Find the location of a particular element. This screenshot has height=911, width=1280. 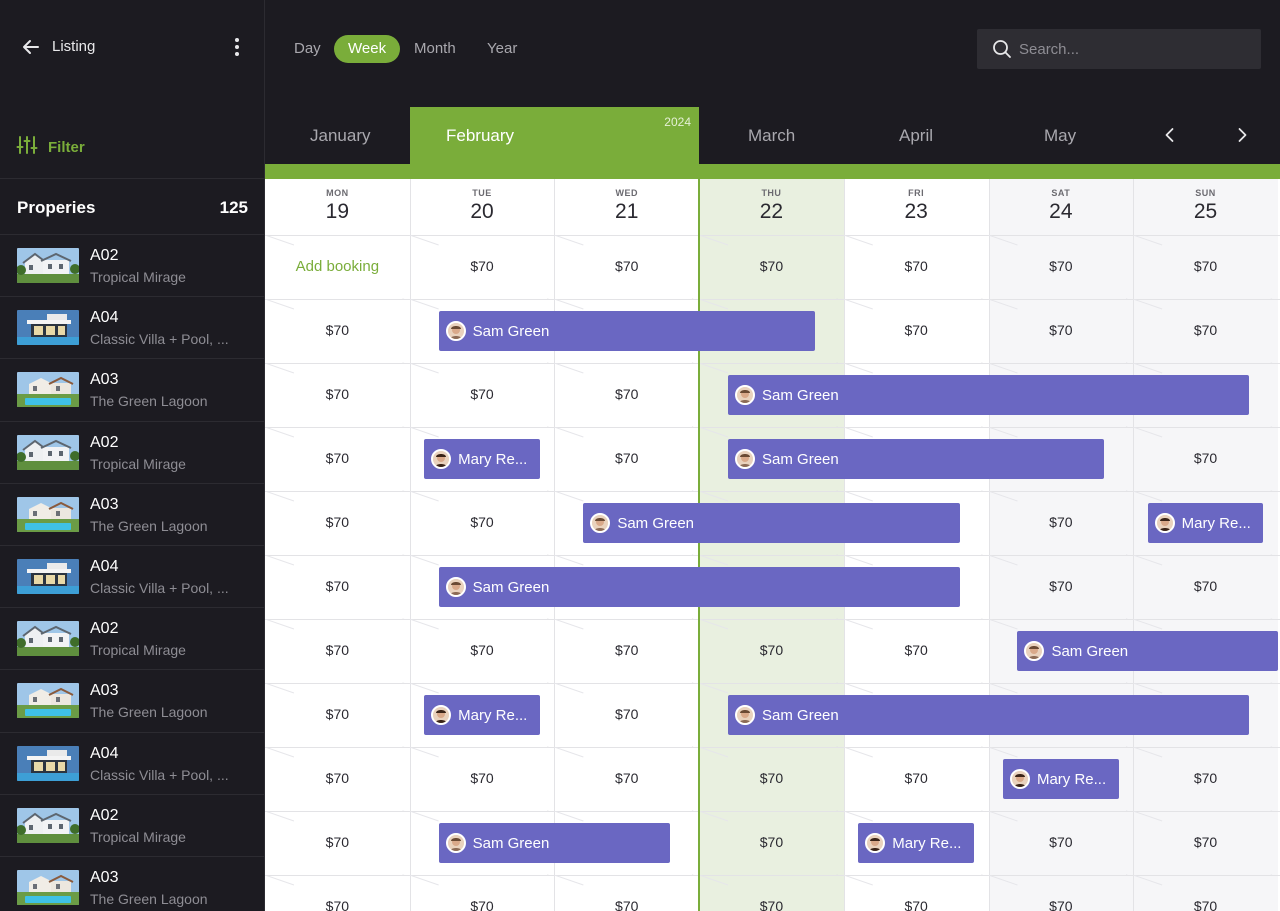

property-code: A03 is located at coordinates (104, 504).